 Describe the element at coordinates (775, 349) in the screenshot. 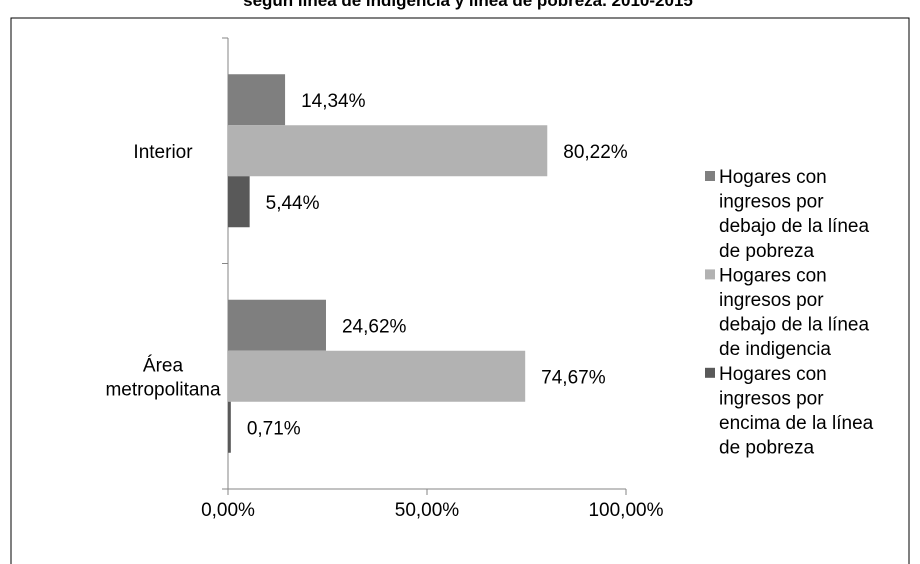

I see `legend-label: de indigencia` at that location.